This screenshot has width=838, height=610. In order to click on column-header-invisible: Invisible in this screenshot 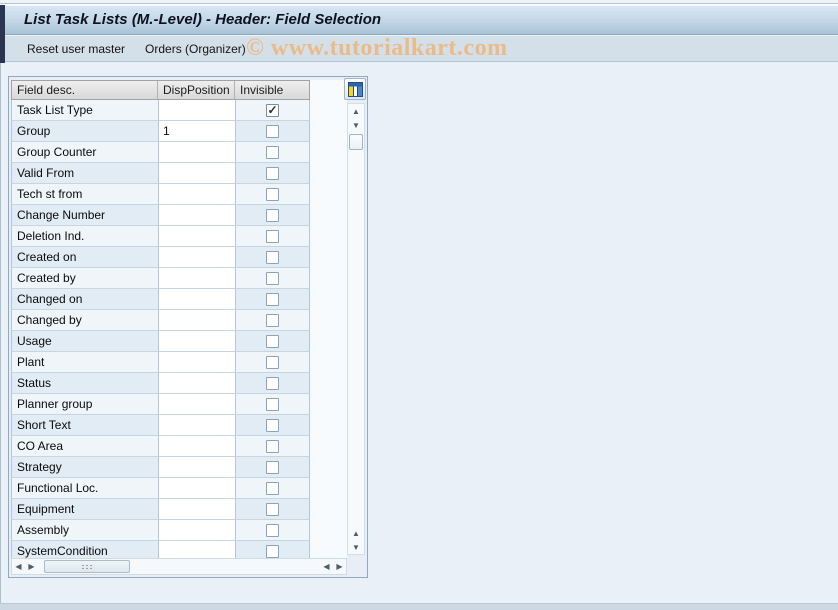, I will do `click(272, 90)`.